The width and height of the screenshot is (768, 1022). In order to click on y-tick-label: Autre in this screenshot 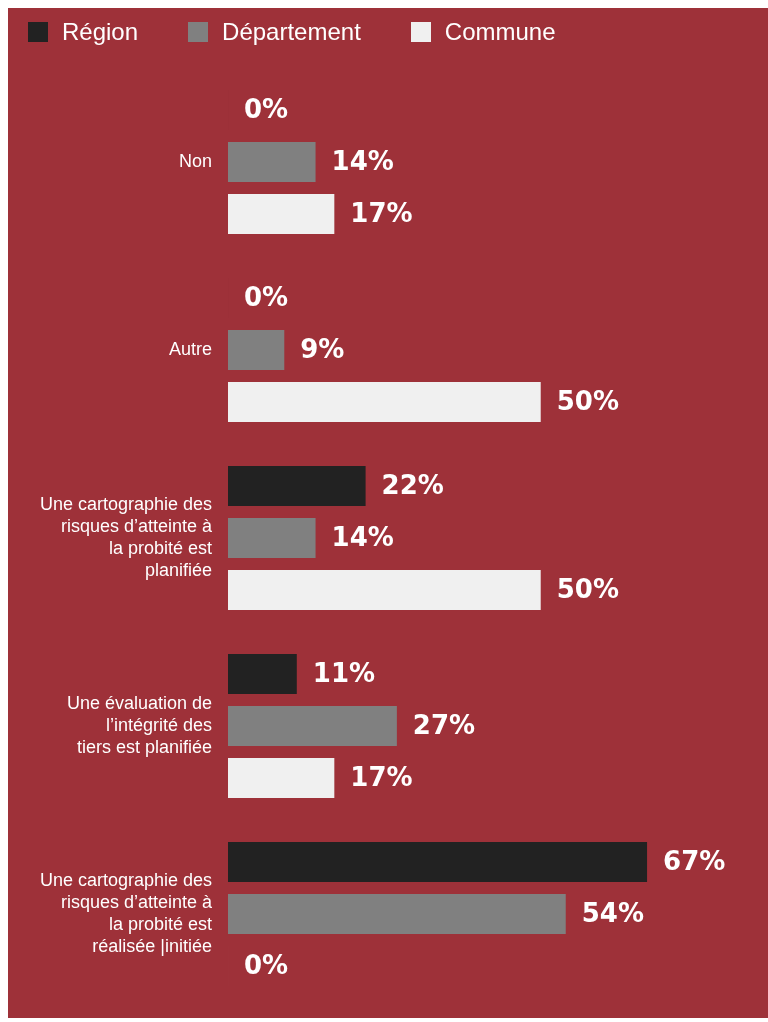, I will do `click(190, 348)`.